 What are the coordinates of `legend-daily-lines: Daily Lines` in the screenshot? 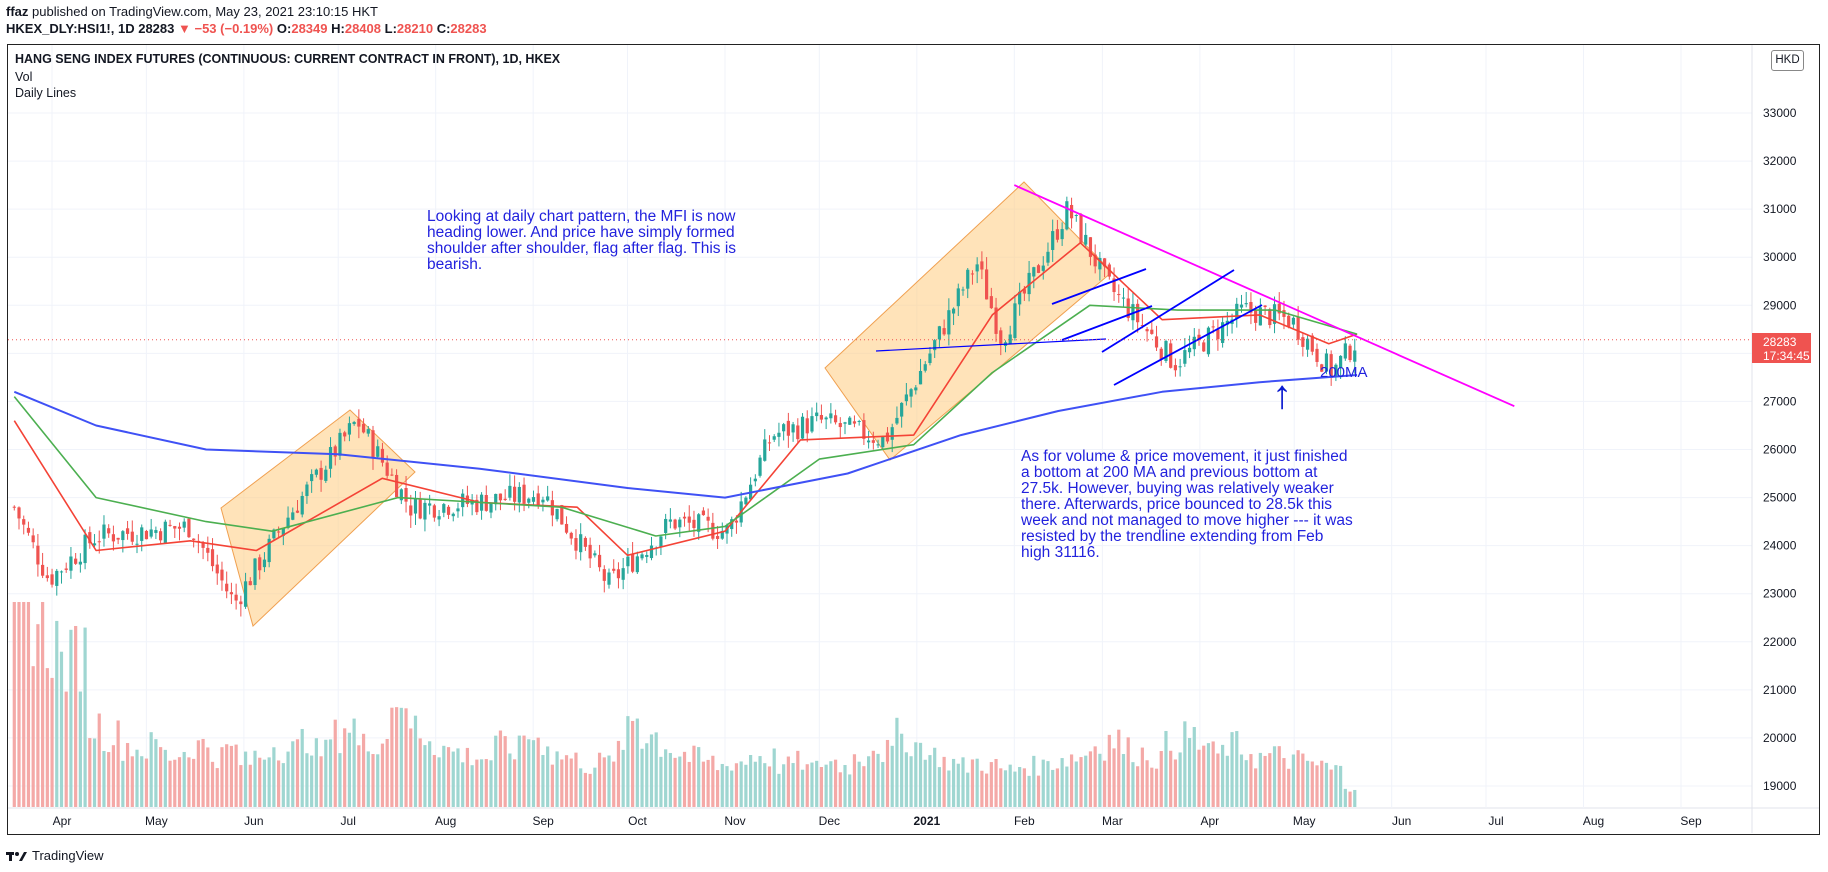 It's located at (46, 93).